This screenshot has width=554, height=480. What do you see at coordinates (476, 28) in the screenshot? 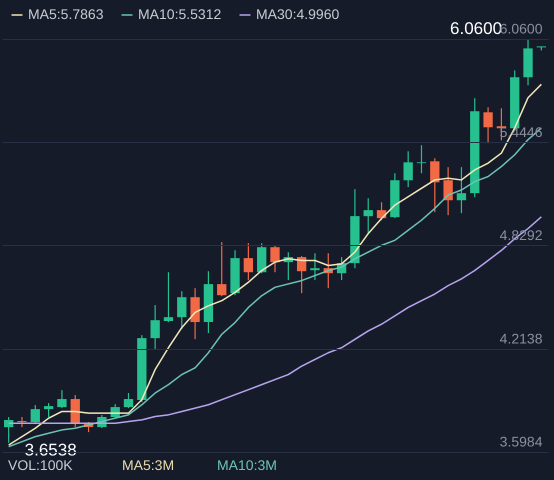
I see `text: 6.0600` at bounding box center [476, 28].